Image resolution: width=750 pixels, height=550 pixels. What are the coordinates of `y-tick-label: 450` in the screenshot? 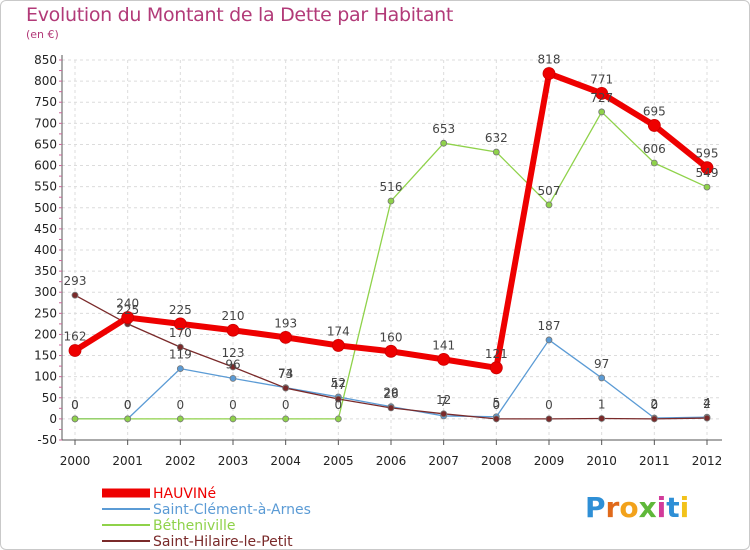 It's located at (45, 229).